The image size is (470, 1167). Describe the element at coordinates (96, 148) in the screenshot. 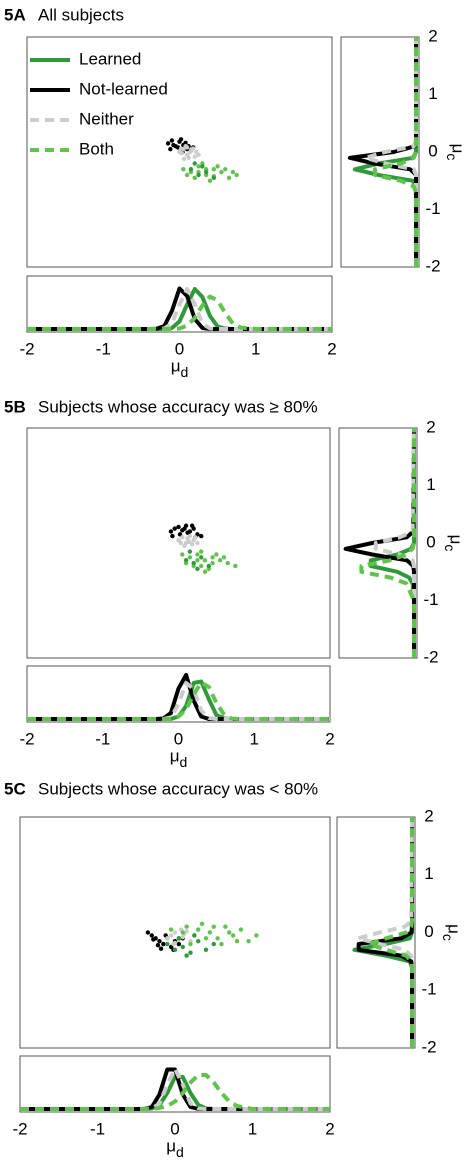

I see `legend-label: Both` at that location.